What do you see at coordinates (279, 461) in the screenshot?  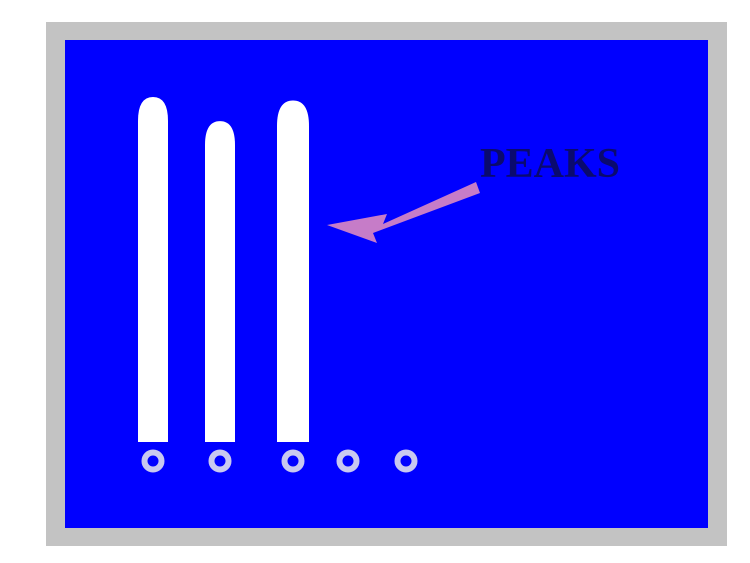 I see `wells-group` at bounding box center [279, 461].